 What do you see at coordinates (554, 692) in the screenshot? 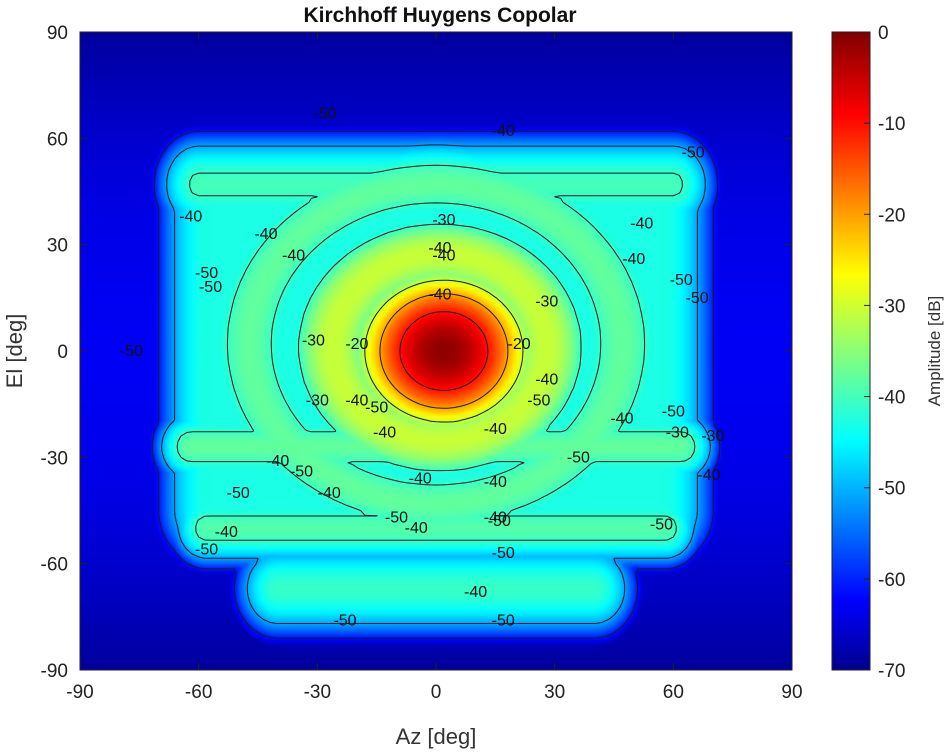
I see `x-tick-label: 30` at bounding box center [554, 692].